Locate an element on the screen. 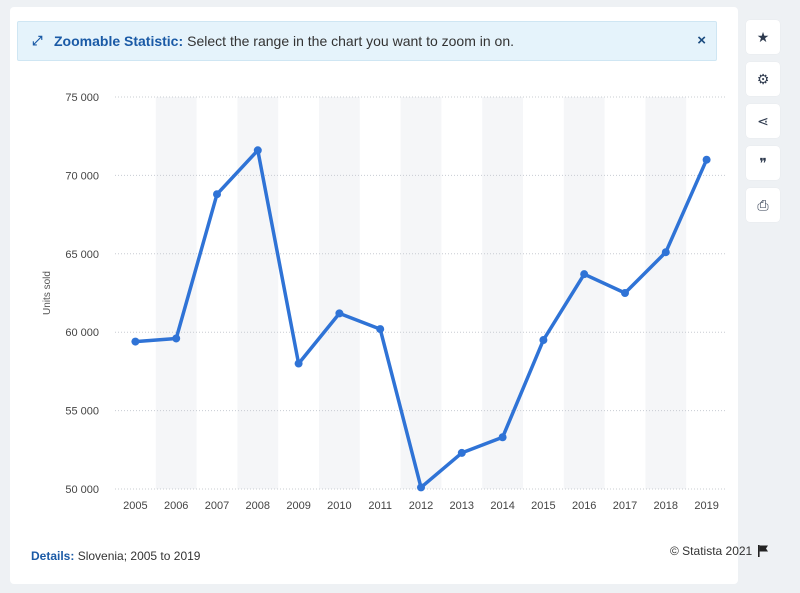 Image resolution: width=800 pixels, height=593 pixels. settings-button: ⚙ is located at coordinates (763, 79).